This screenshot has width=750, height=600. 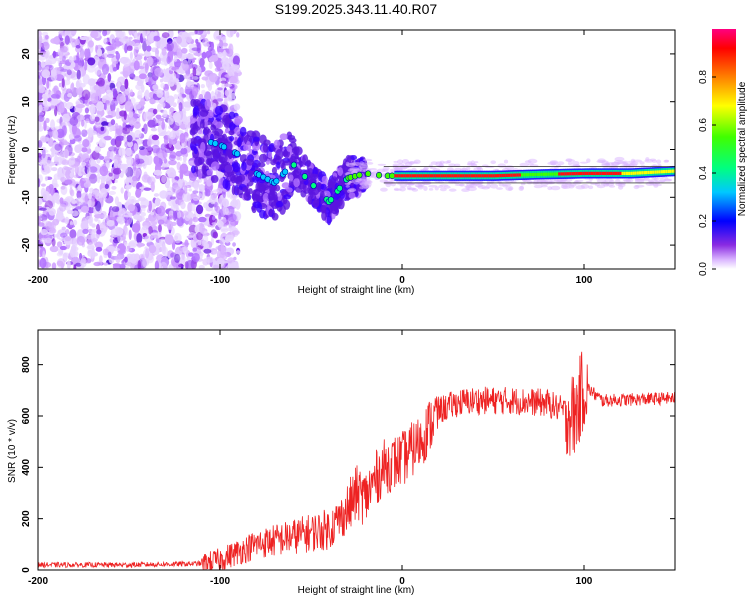 I want to click on spectrogram-ytick-label: 20, so click(x=26, y=54).